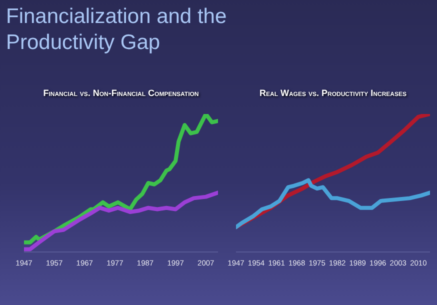 This screenshot has height=305, width=437. What do you see at coordinates (117, 30) in the screenshot?
I see `text: Financialization and the Productivity Gap` at bounding box center [117, 30].